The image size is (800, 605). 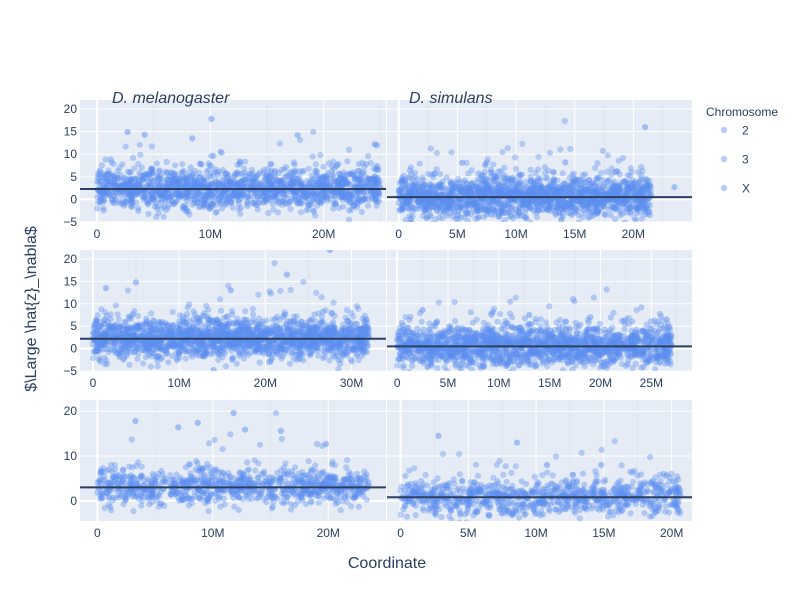 I want to click on data-point-outlier, so click(x=377, y=145).